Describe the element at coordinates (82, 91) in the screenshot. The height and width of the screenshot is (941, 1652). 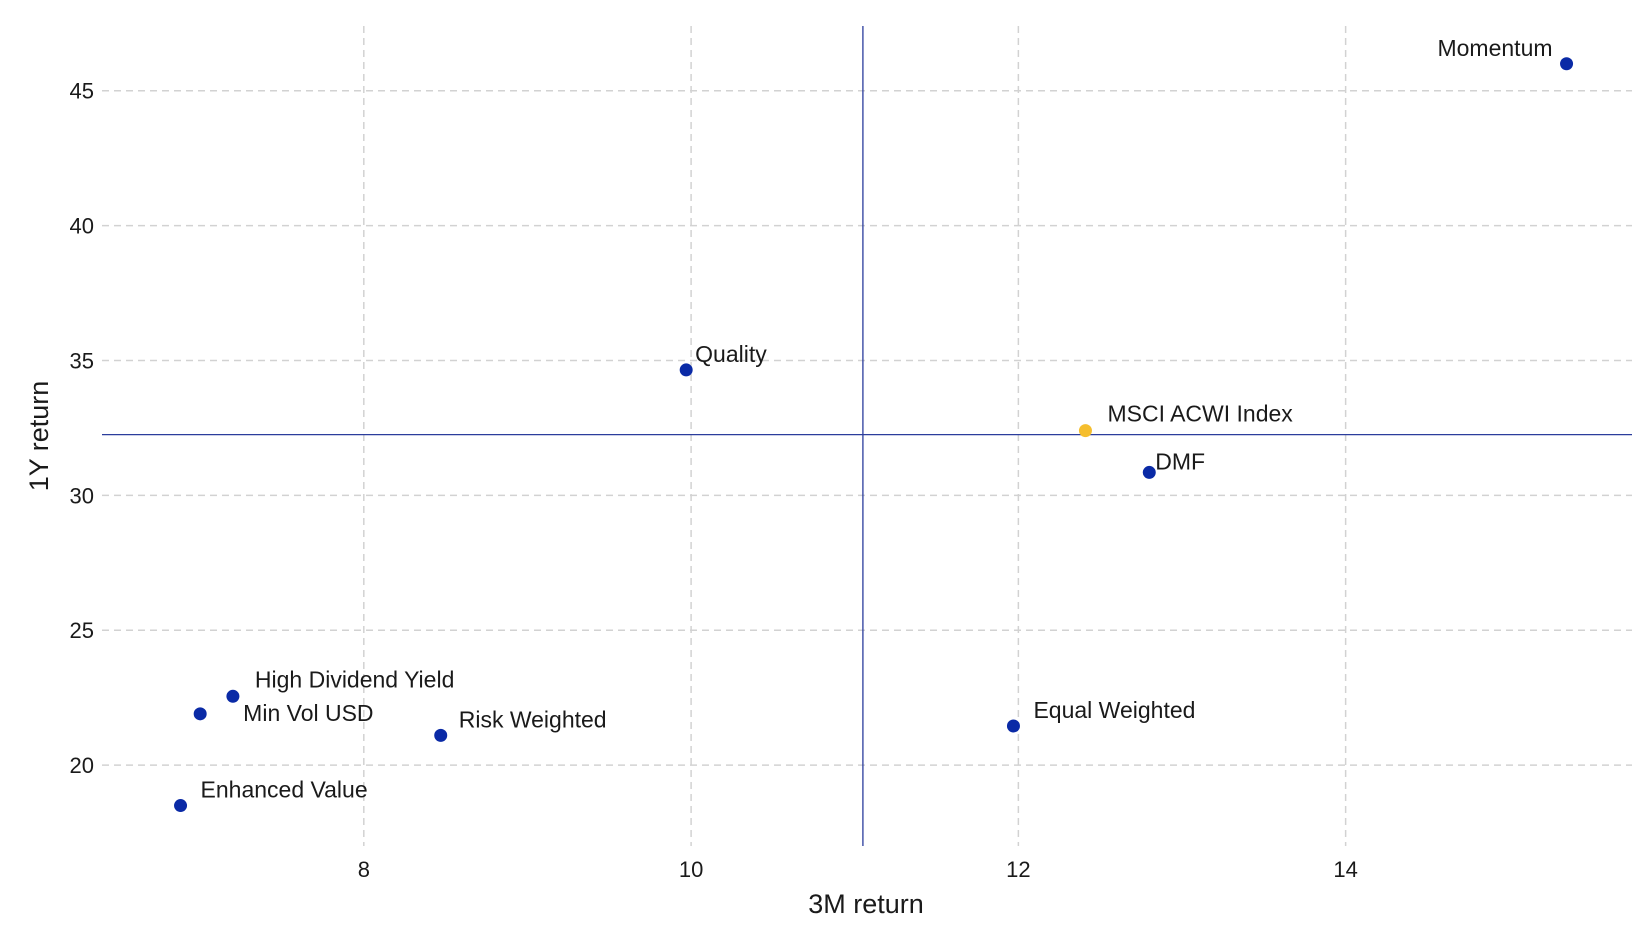
I see `y-tick-label: 45` at that location.